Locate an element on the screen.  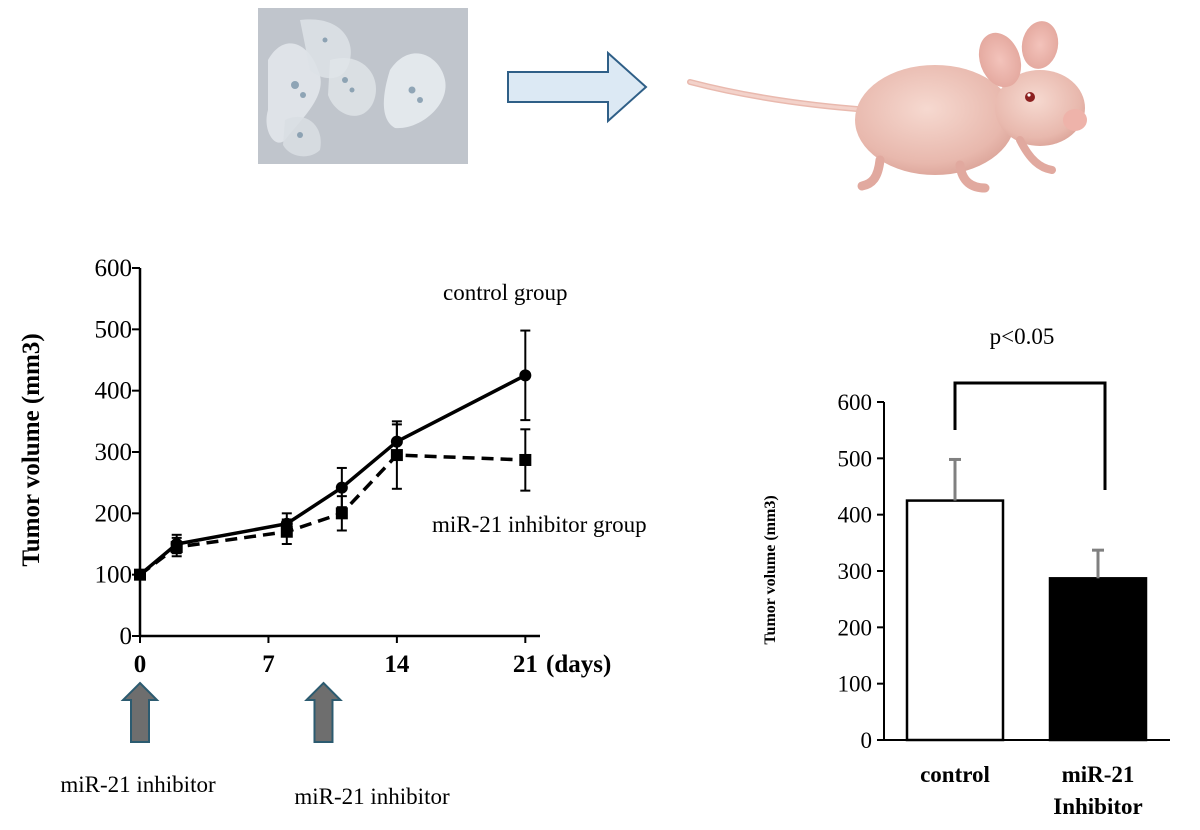
series-line-control is located at coordinates (332, 475).